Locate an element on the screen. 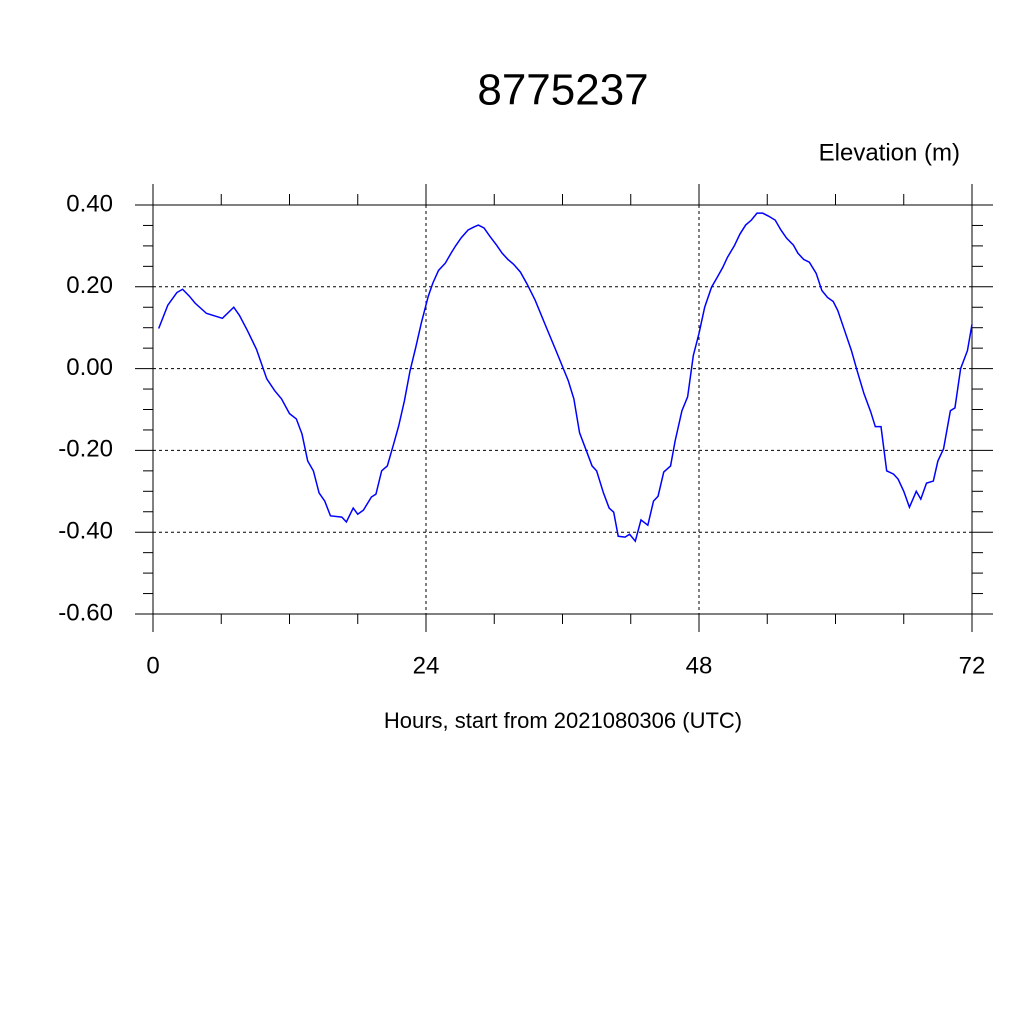 The image size is (1024, 1024). y-axis-label: Elevation (m) is located at coordinates (889, 152).